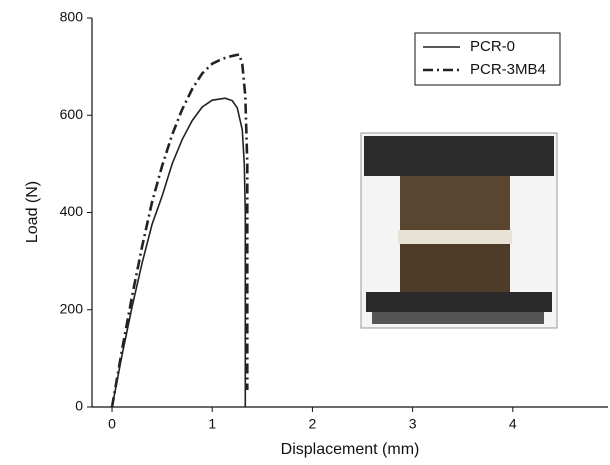  What do you see at coordinates (508, 69) in the screenshot?
I see `legend-label: PCR-3MB4` at bounding box center [508, 69].